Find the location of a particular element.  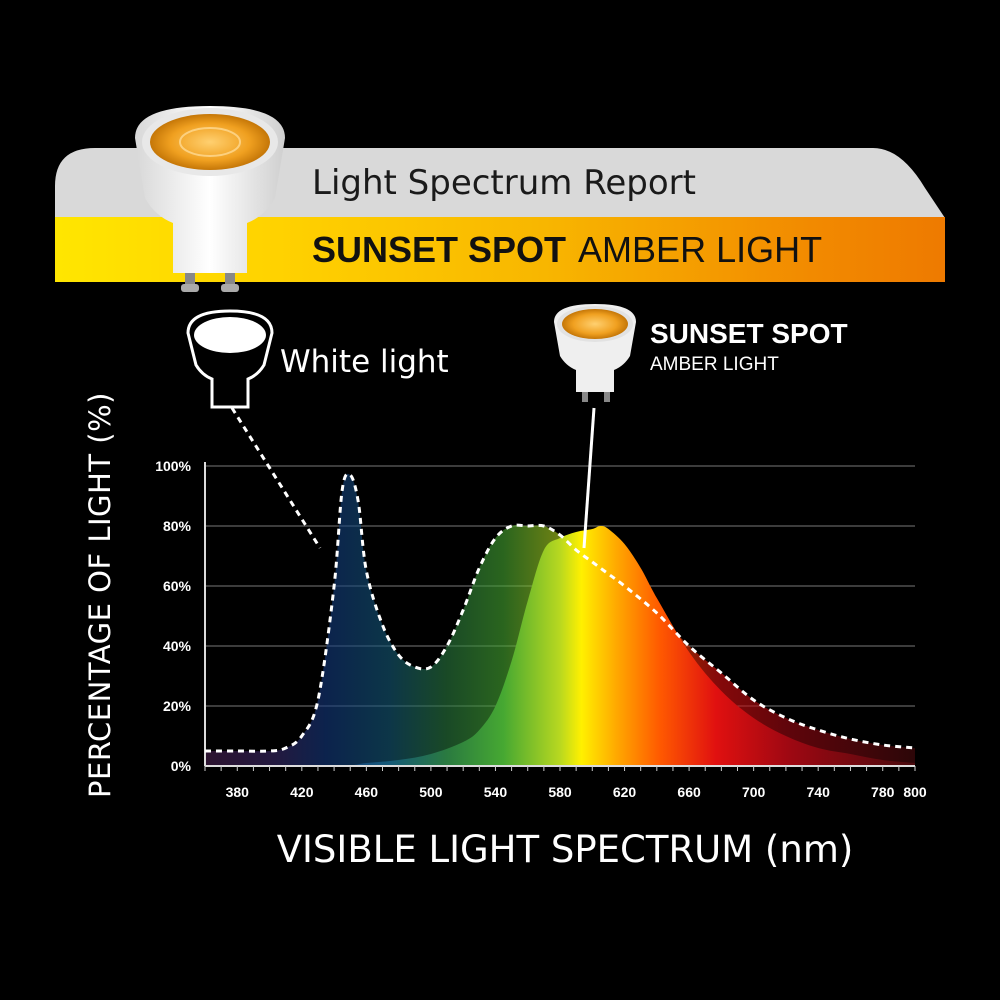

y-tick-label: 60% is located at coordinates (177, 586).